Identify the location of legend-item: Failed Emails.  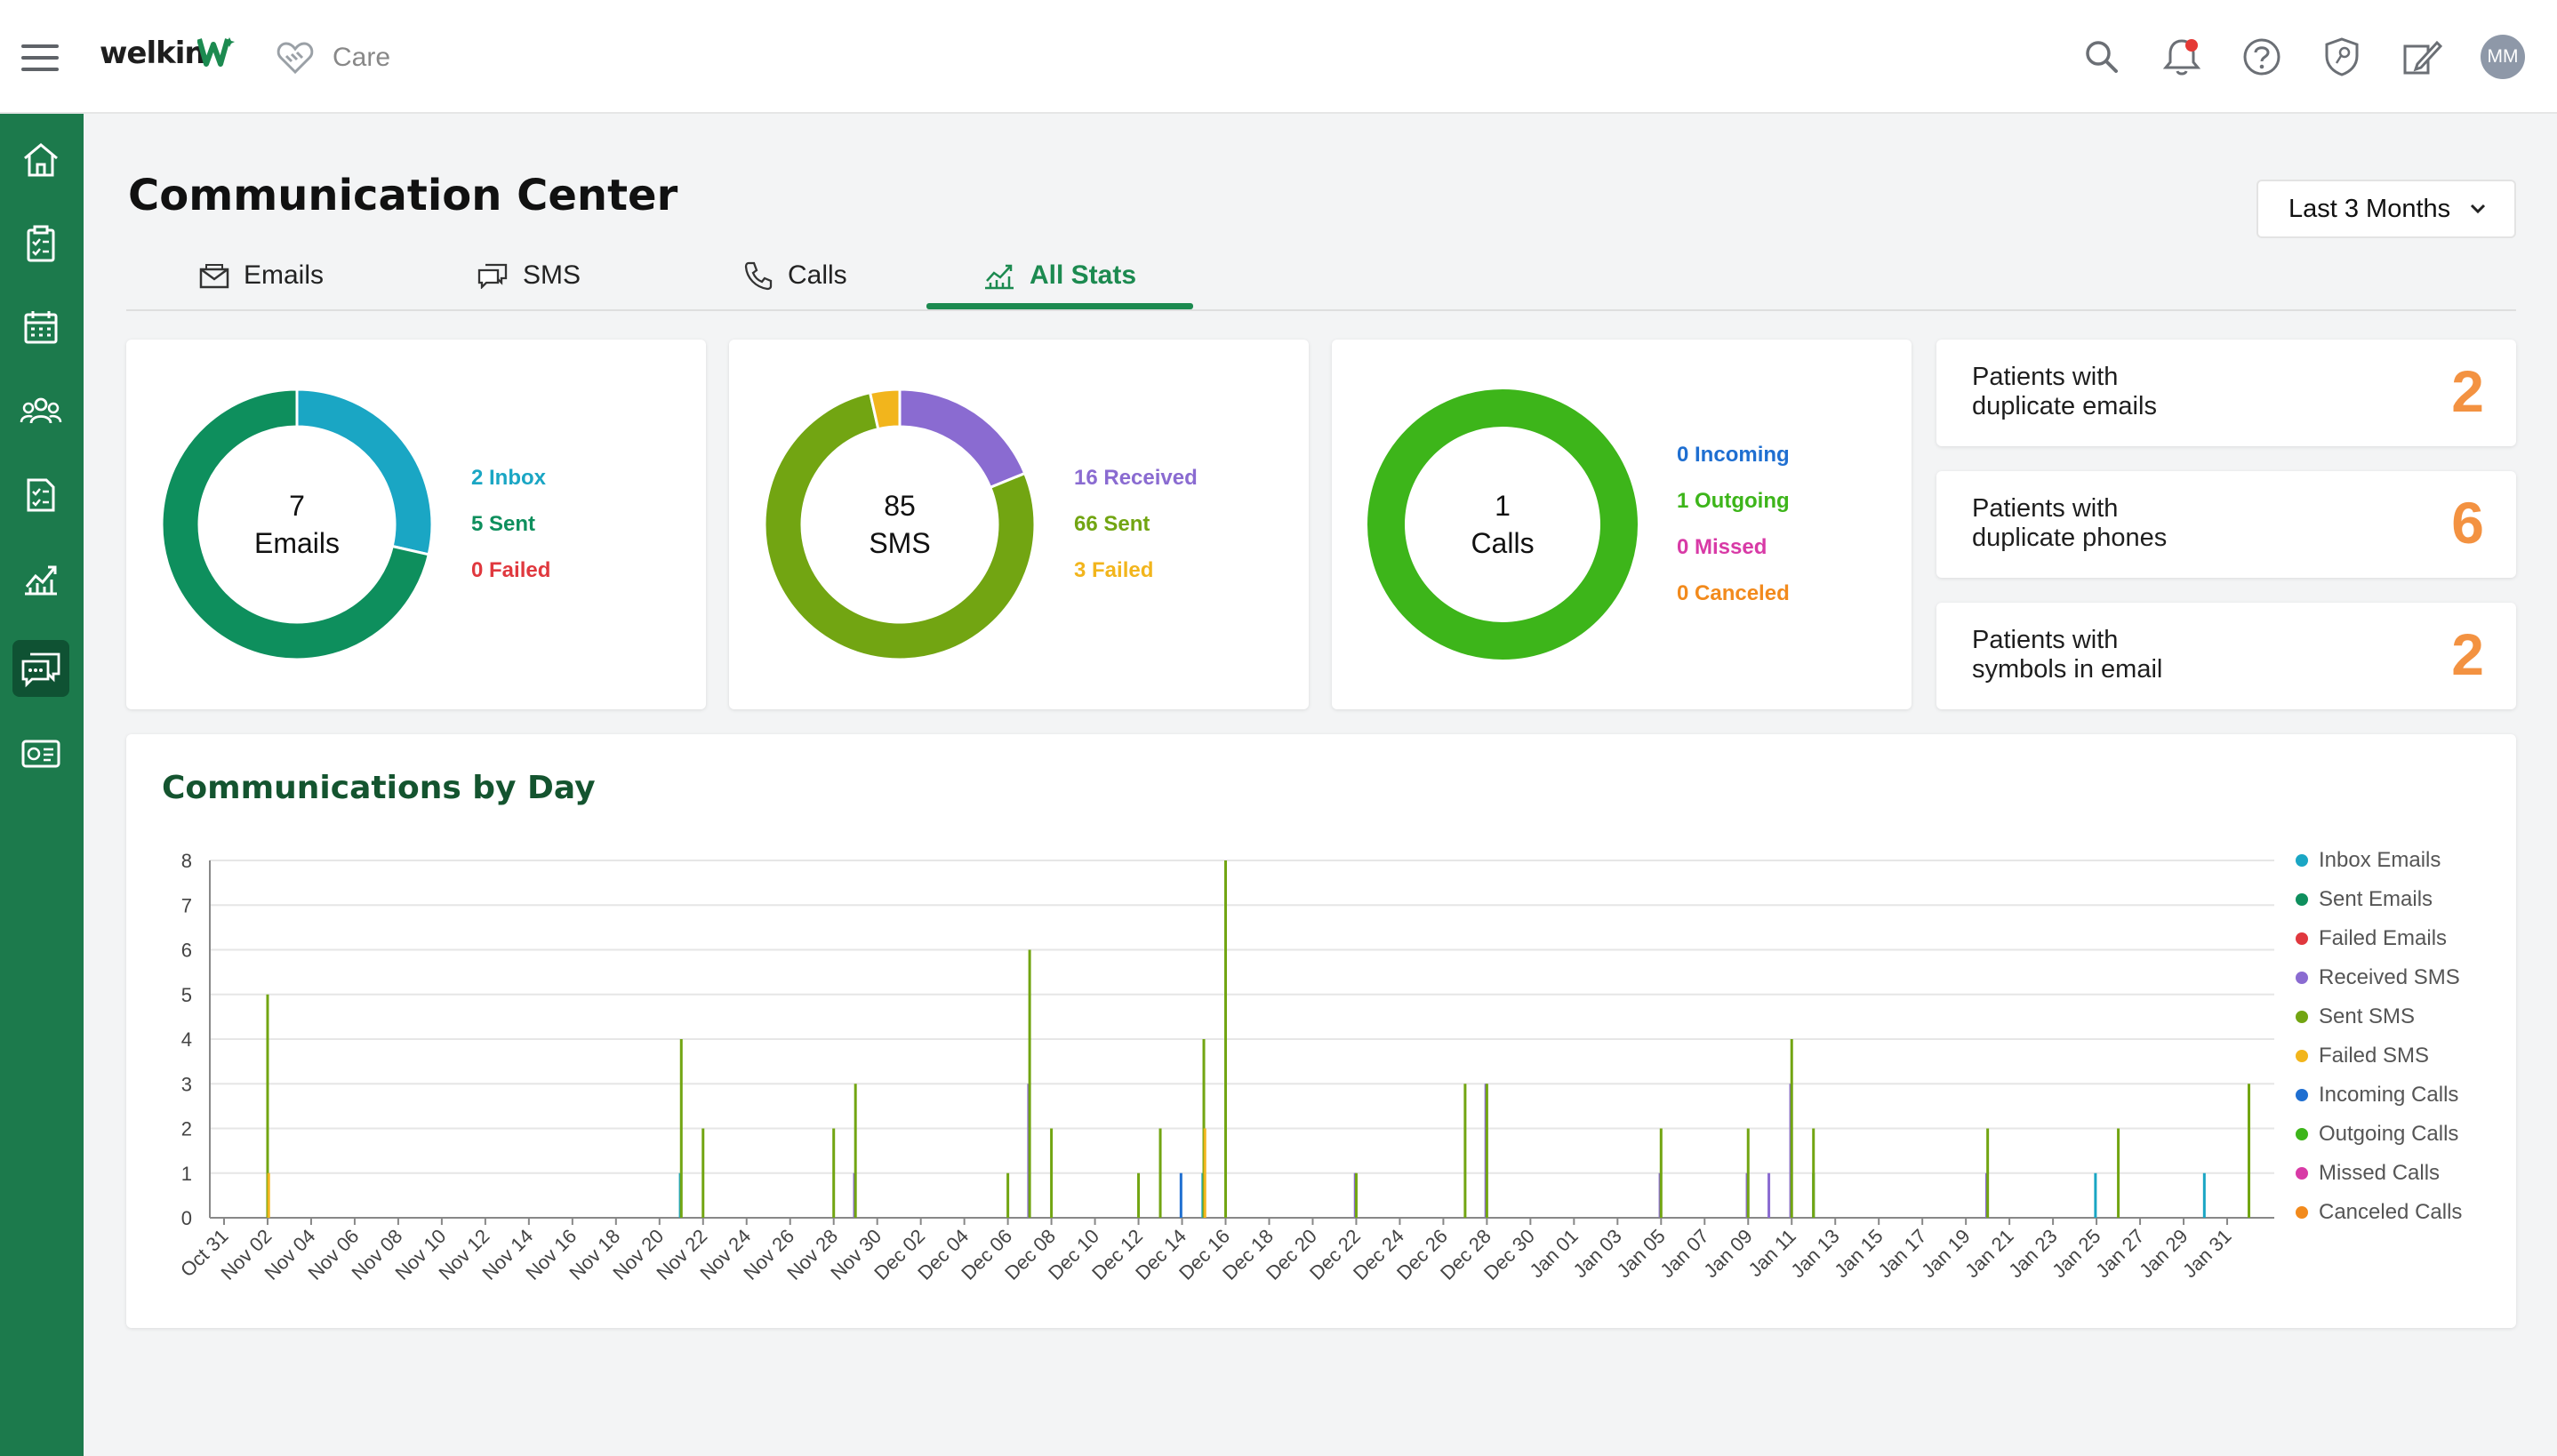
(2379, 938).